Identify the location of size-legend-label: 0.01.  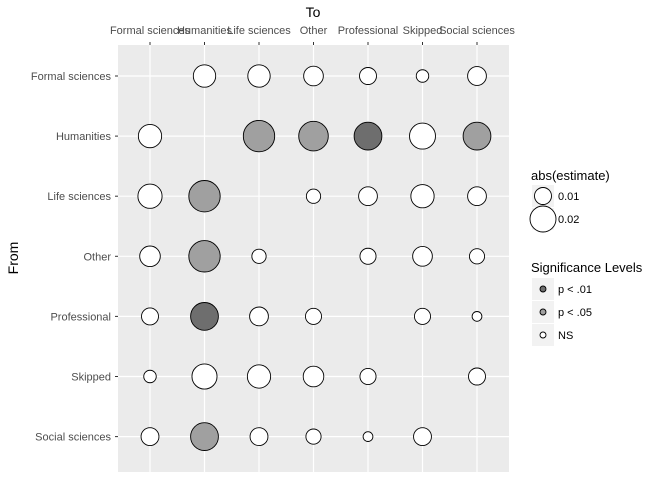
(568, 197).